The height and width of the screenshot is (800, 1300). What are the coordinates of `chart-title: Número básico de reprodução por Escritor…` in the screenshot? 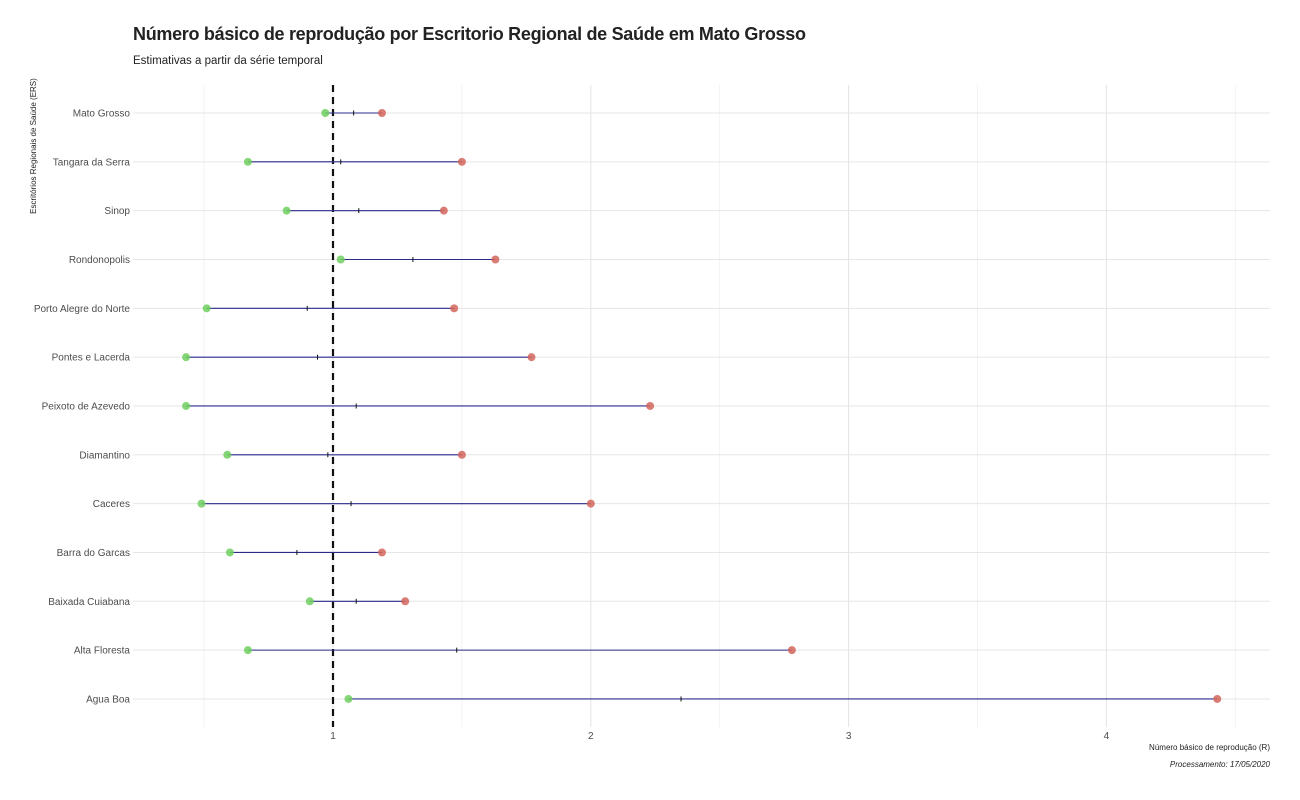 It's located at (469, 34).